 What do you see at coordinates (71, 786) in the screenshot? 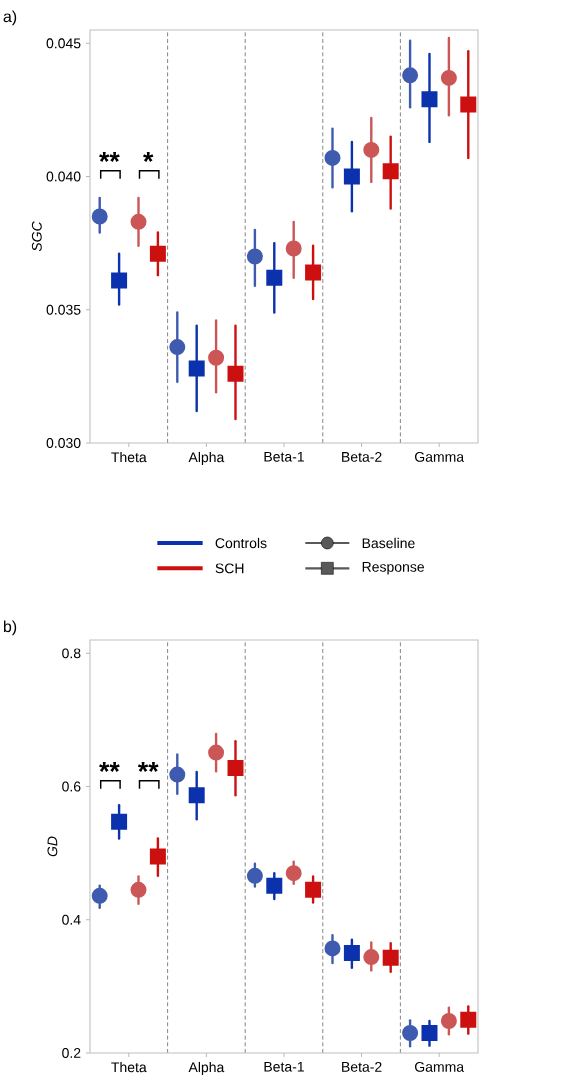
I see `y-tick-label: 0.6` at bounding box center [71, 786].